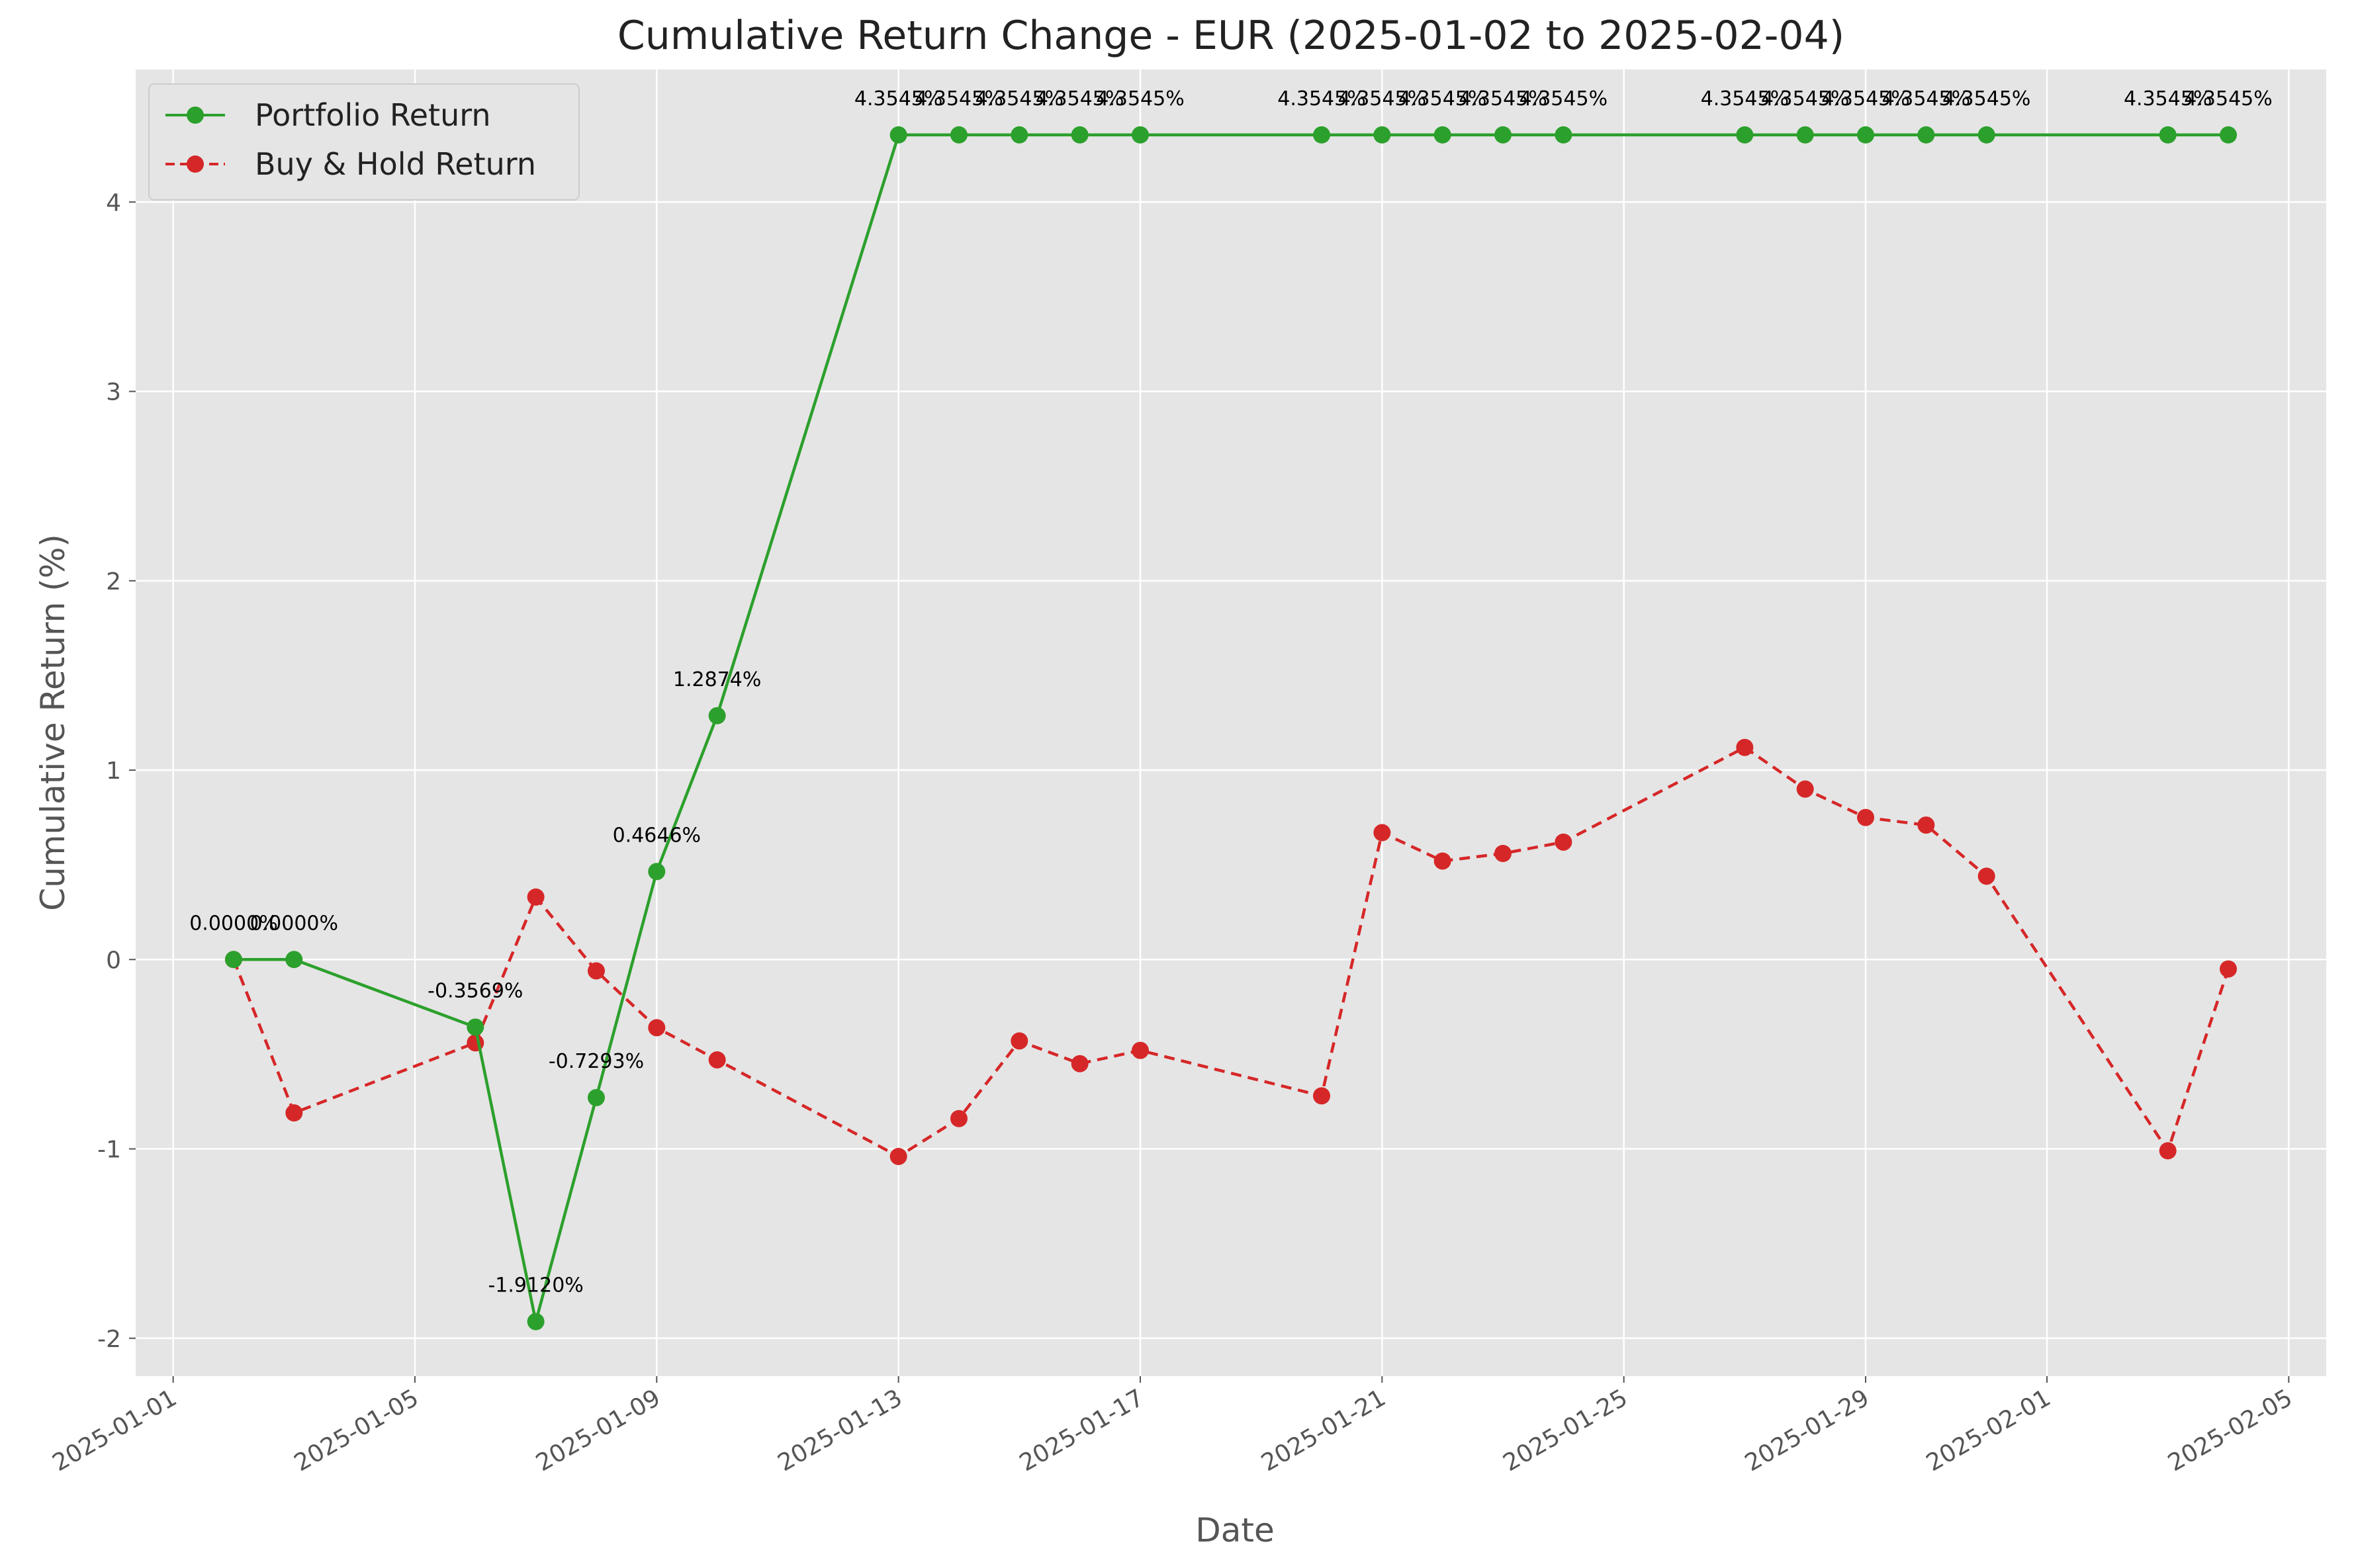 The width and height of the screenshot is (2356, 1568). I want to click on y-tick-label: -2, so click(109, 1340).